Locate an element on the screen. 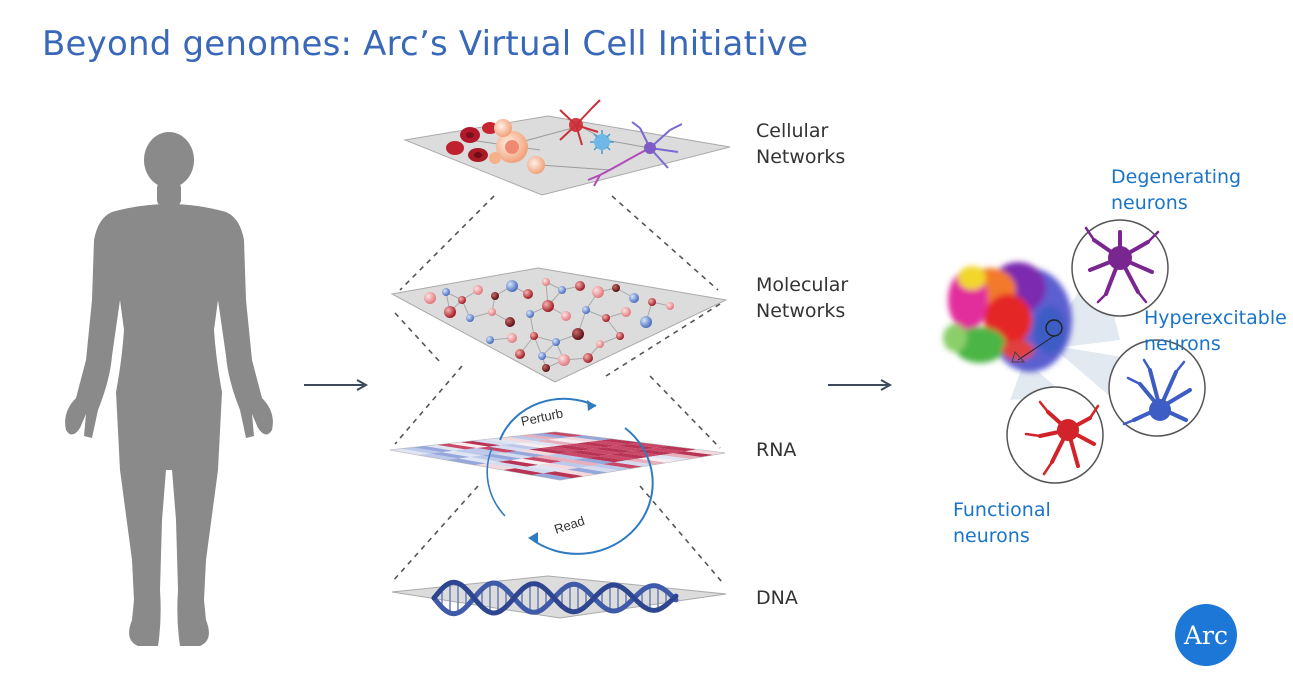  layer-label-line: Cellular is located at coordinates (792, 131).